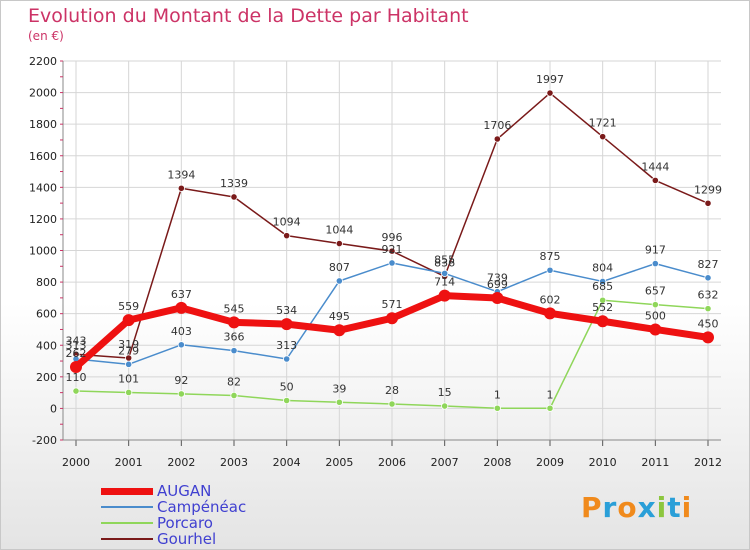 Image resolution: width=750 pixels, height=550 pixels. I want to click on y-tick-label: 1400, so click(43, 187).